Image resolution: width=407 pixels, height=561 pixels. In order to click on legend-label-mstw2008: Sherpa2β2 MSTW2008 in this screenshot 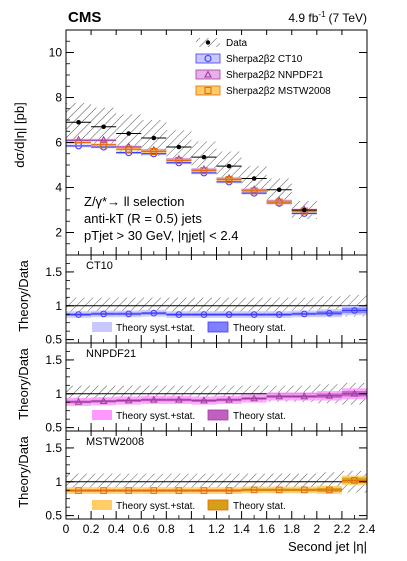, I will do `click(278, 91)`.